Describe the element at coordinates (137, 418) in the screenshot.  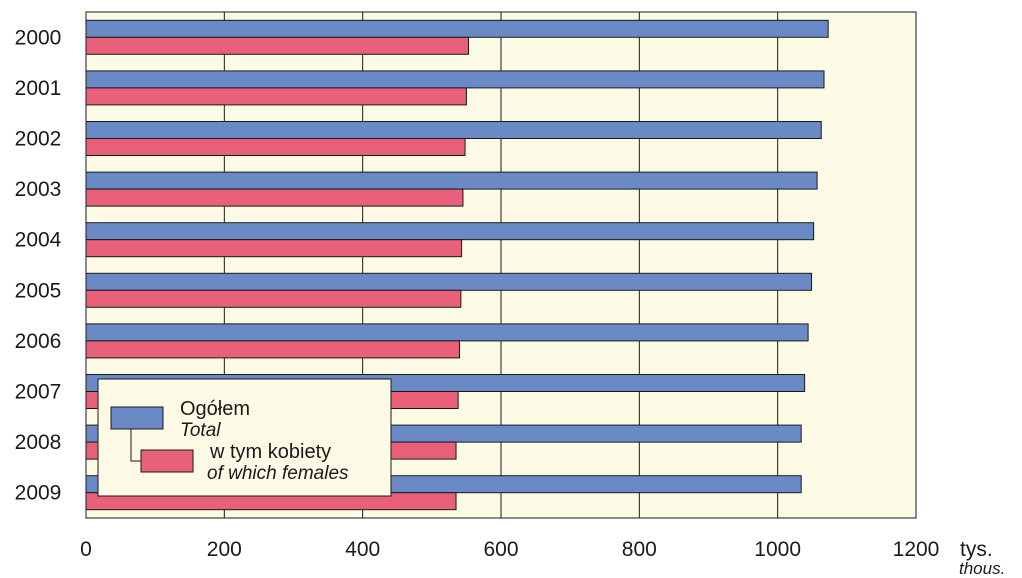
I see `legend-swatch-total` at that location.